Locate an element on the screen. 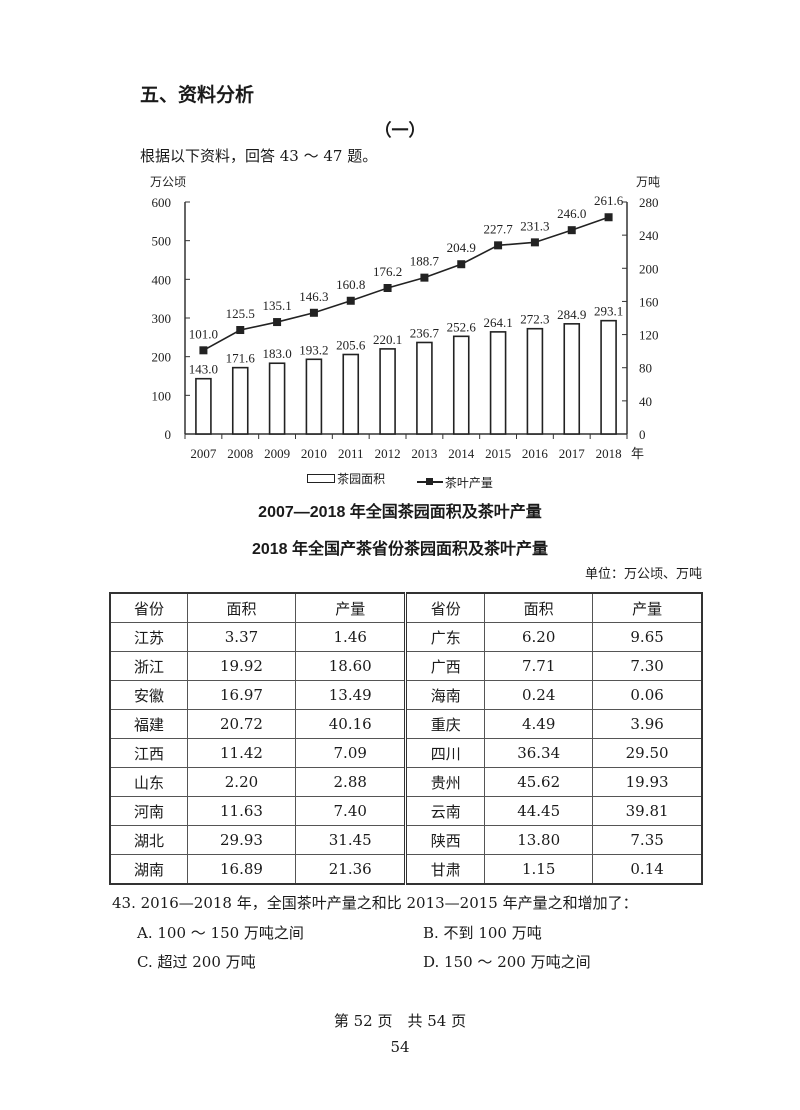 This screenshot has height=1110, width=800. table-row: 河南 11.63 7.40 云南 44.45 39.81 is located at coordinates (406, 811).